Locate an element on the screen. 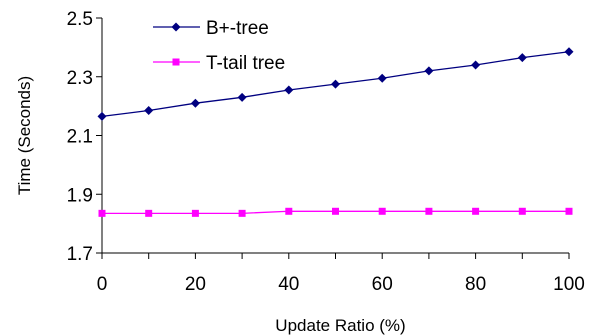 The width and height of the screenshot is (599, 336). legend-item: T-tail tree is located at coordinates (219, 63).